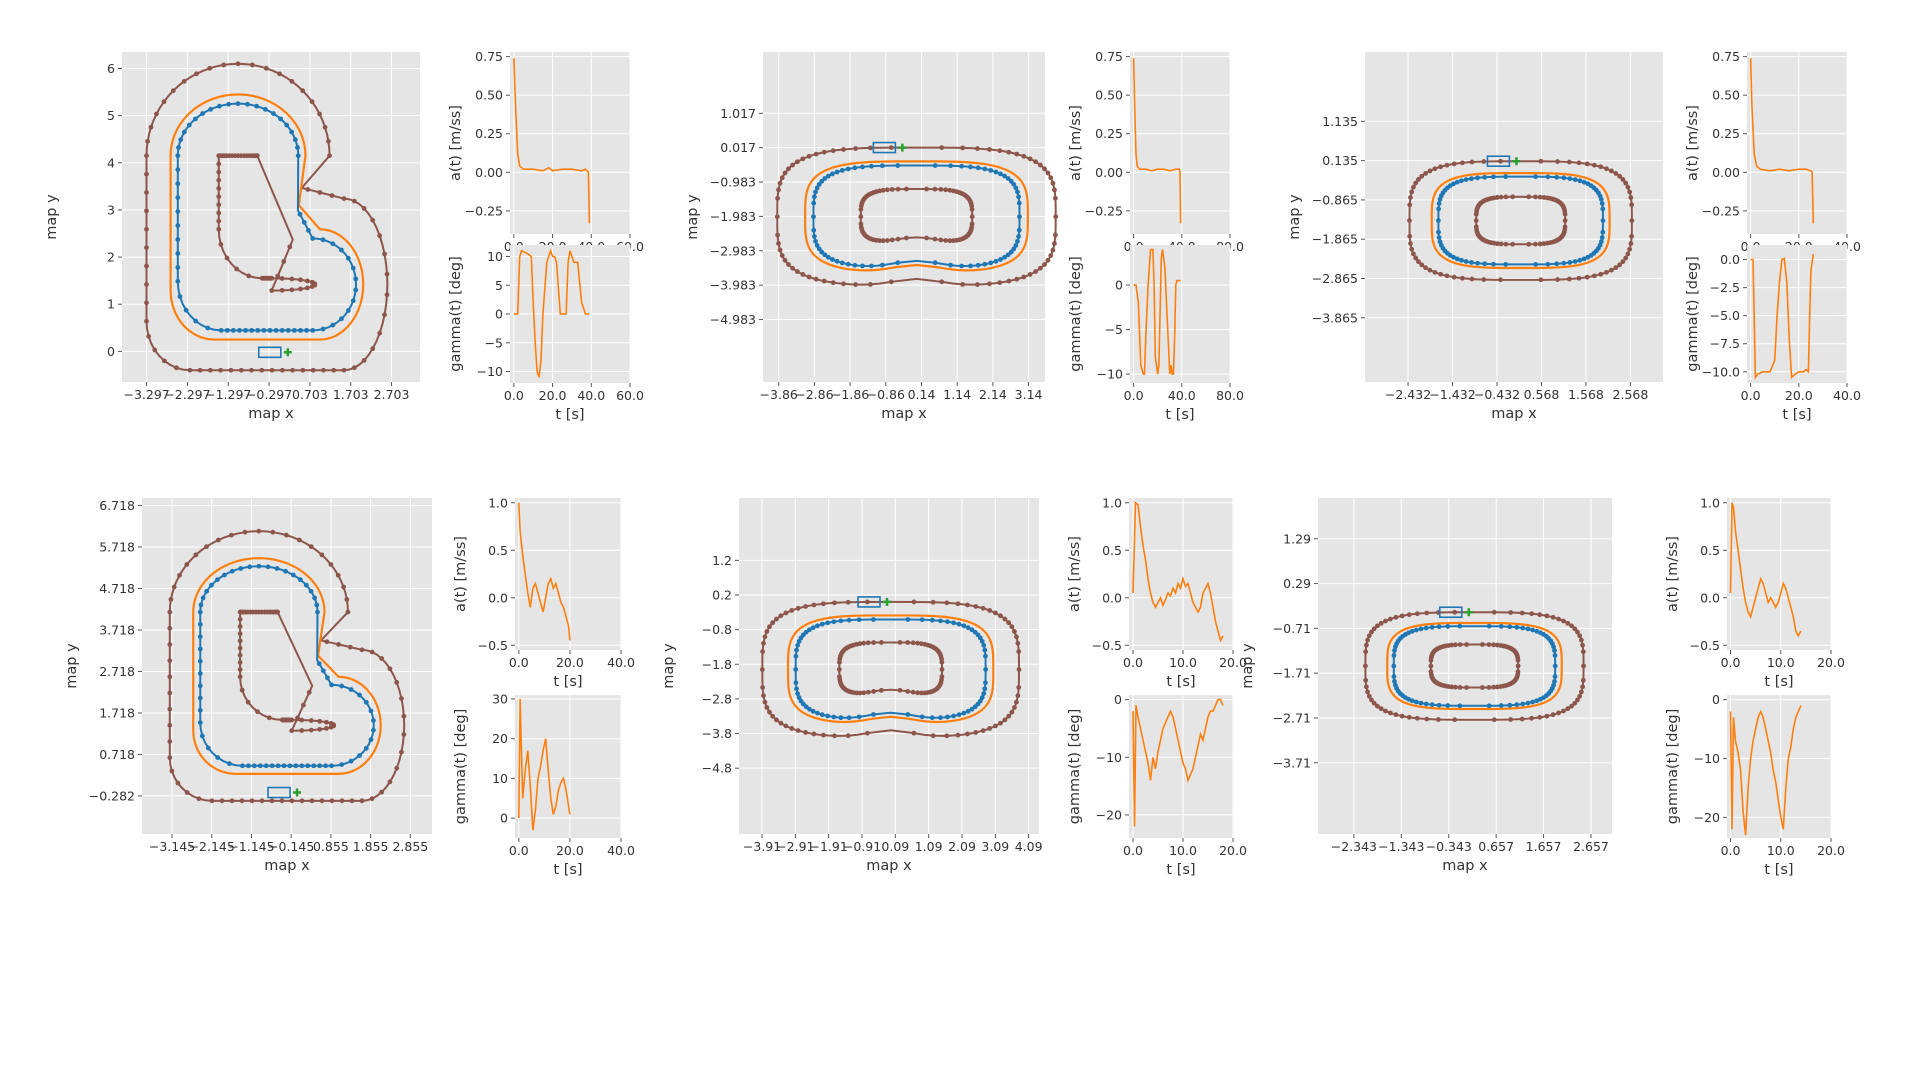 The width and height of the screenshot is (1920, 1080). What do you see at coordinates (1831, 662) in the screenshot?
I see `x-tick-label: 20.0` at bounding box center [1831, 662].